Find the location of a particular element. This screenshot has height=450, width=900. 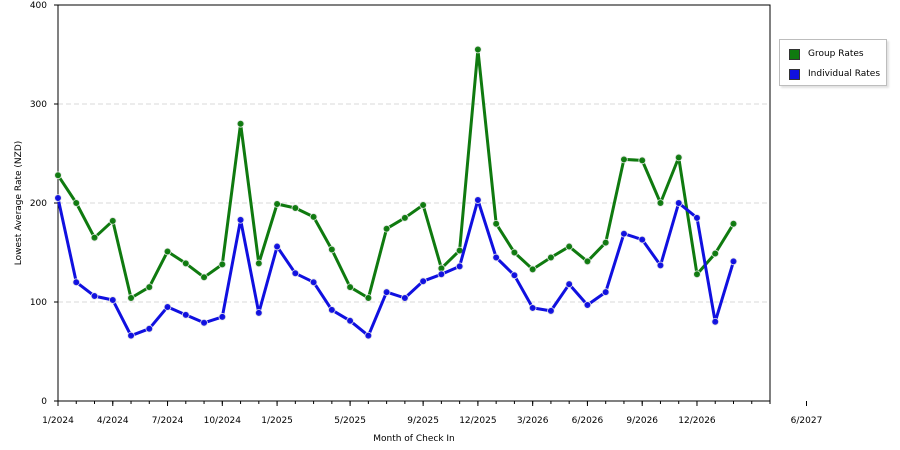

legend-item-individual-rates: Individual Rates is located at coordinates (834, 74).